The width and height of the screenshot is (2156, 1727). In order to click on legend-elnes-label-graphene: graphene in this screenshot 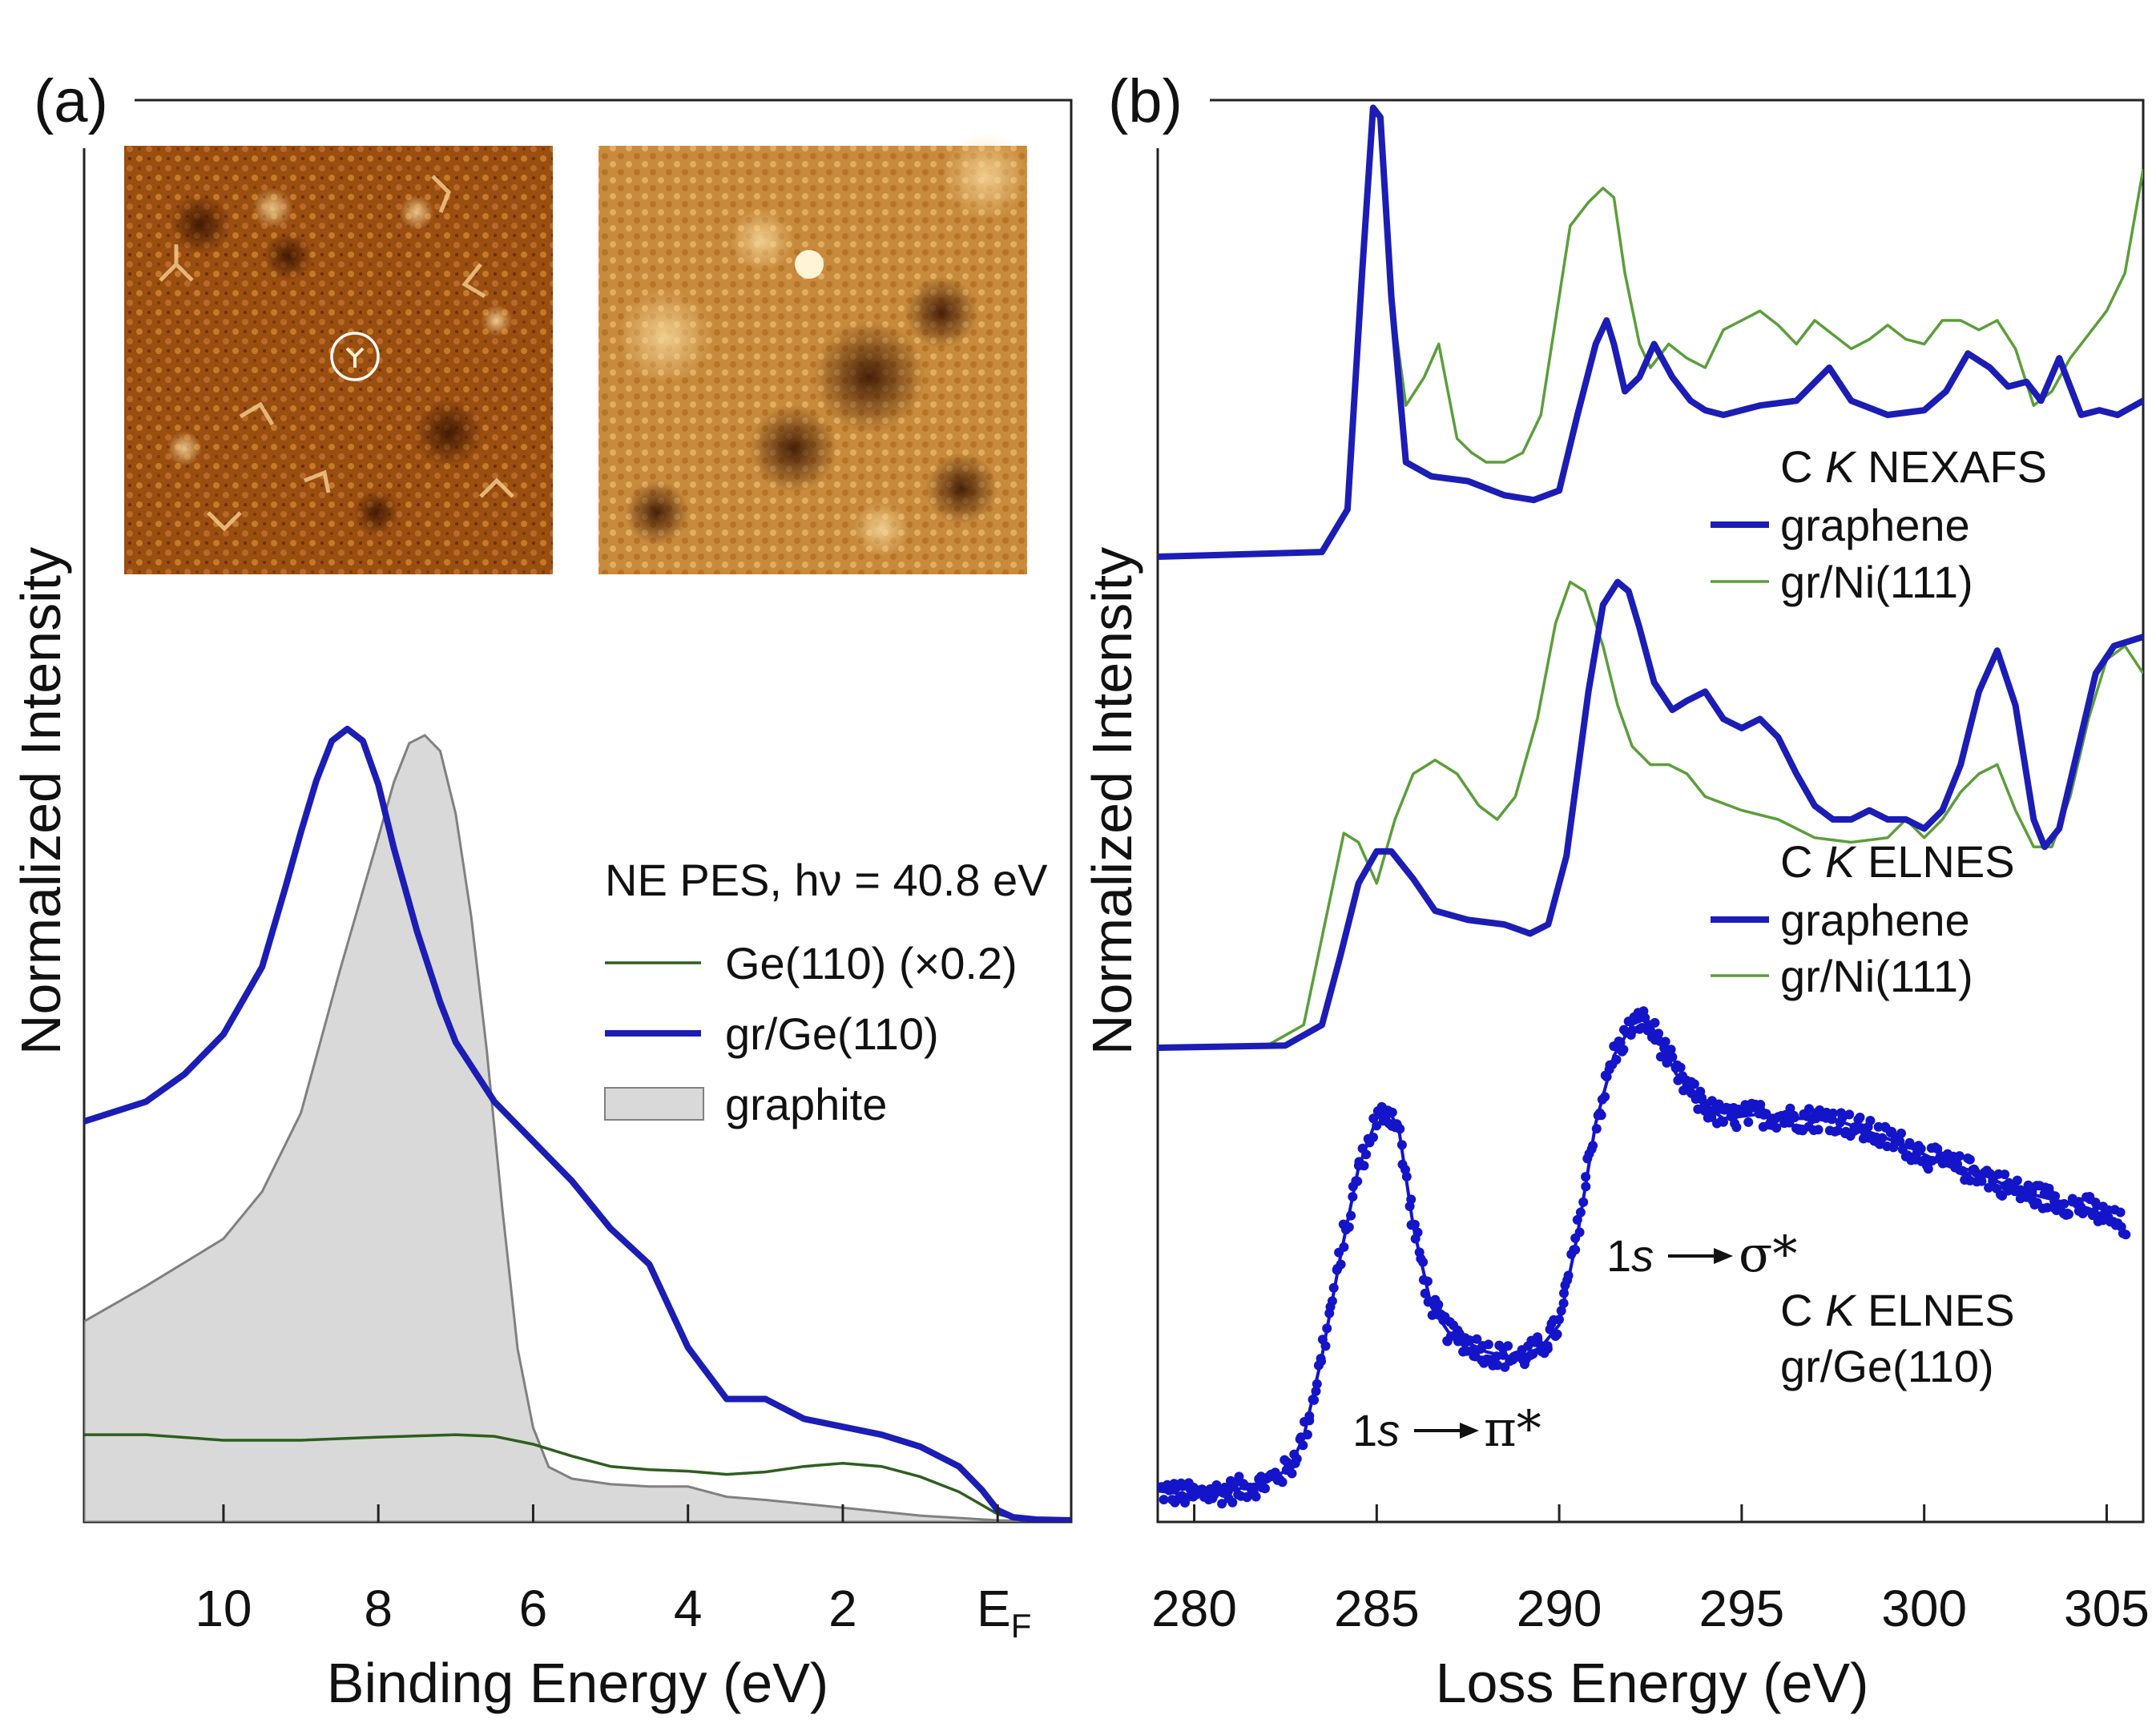, I will do `click(1875, 920)`.